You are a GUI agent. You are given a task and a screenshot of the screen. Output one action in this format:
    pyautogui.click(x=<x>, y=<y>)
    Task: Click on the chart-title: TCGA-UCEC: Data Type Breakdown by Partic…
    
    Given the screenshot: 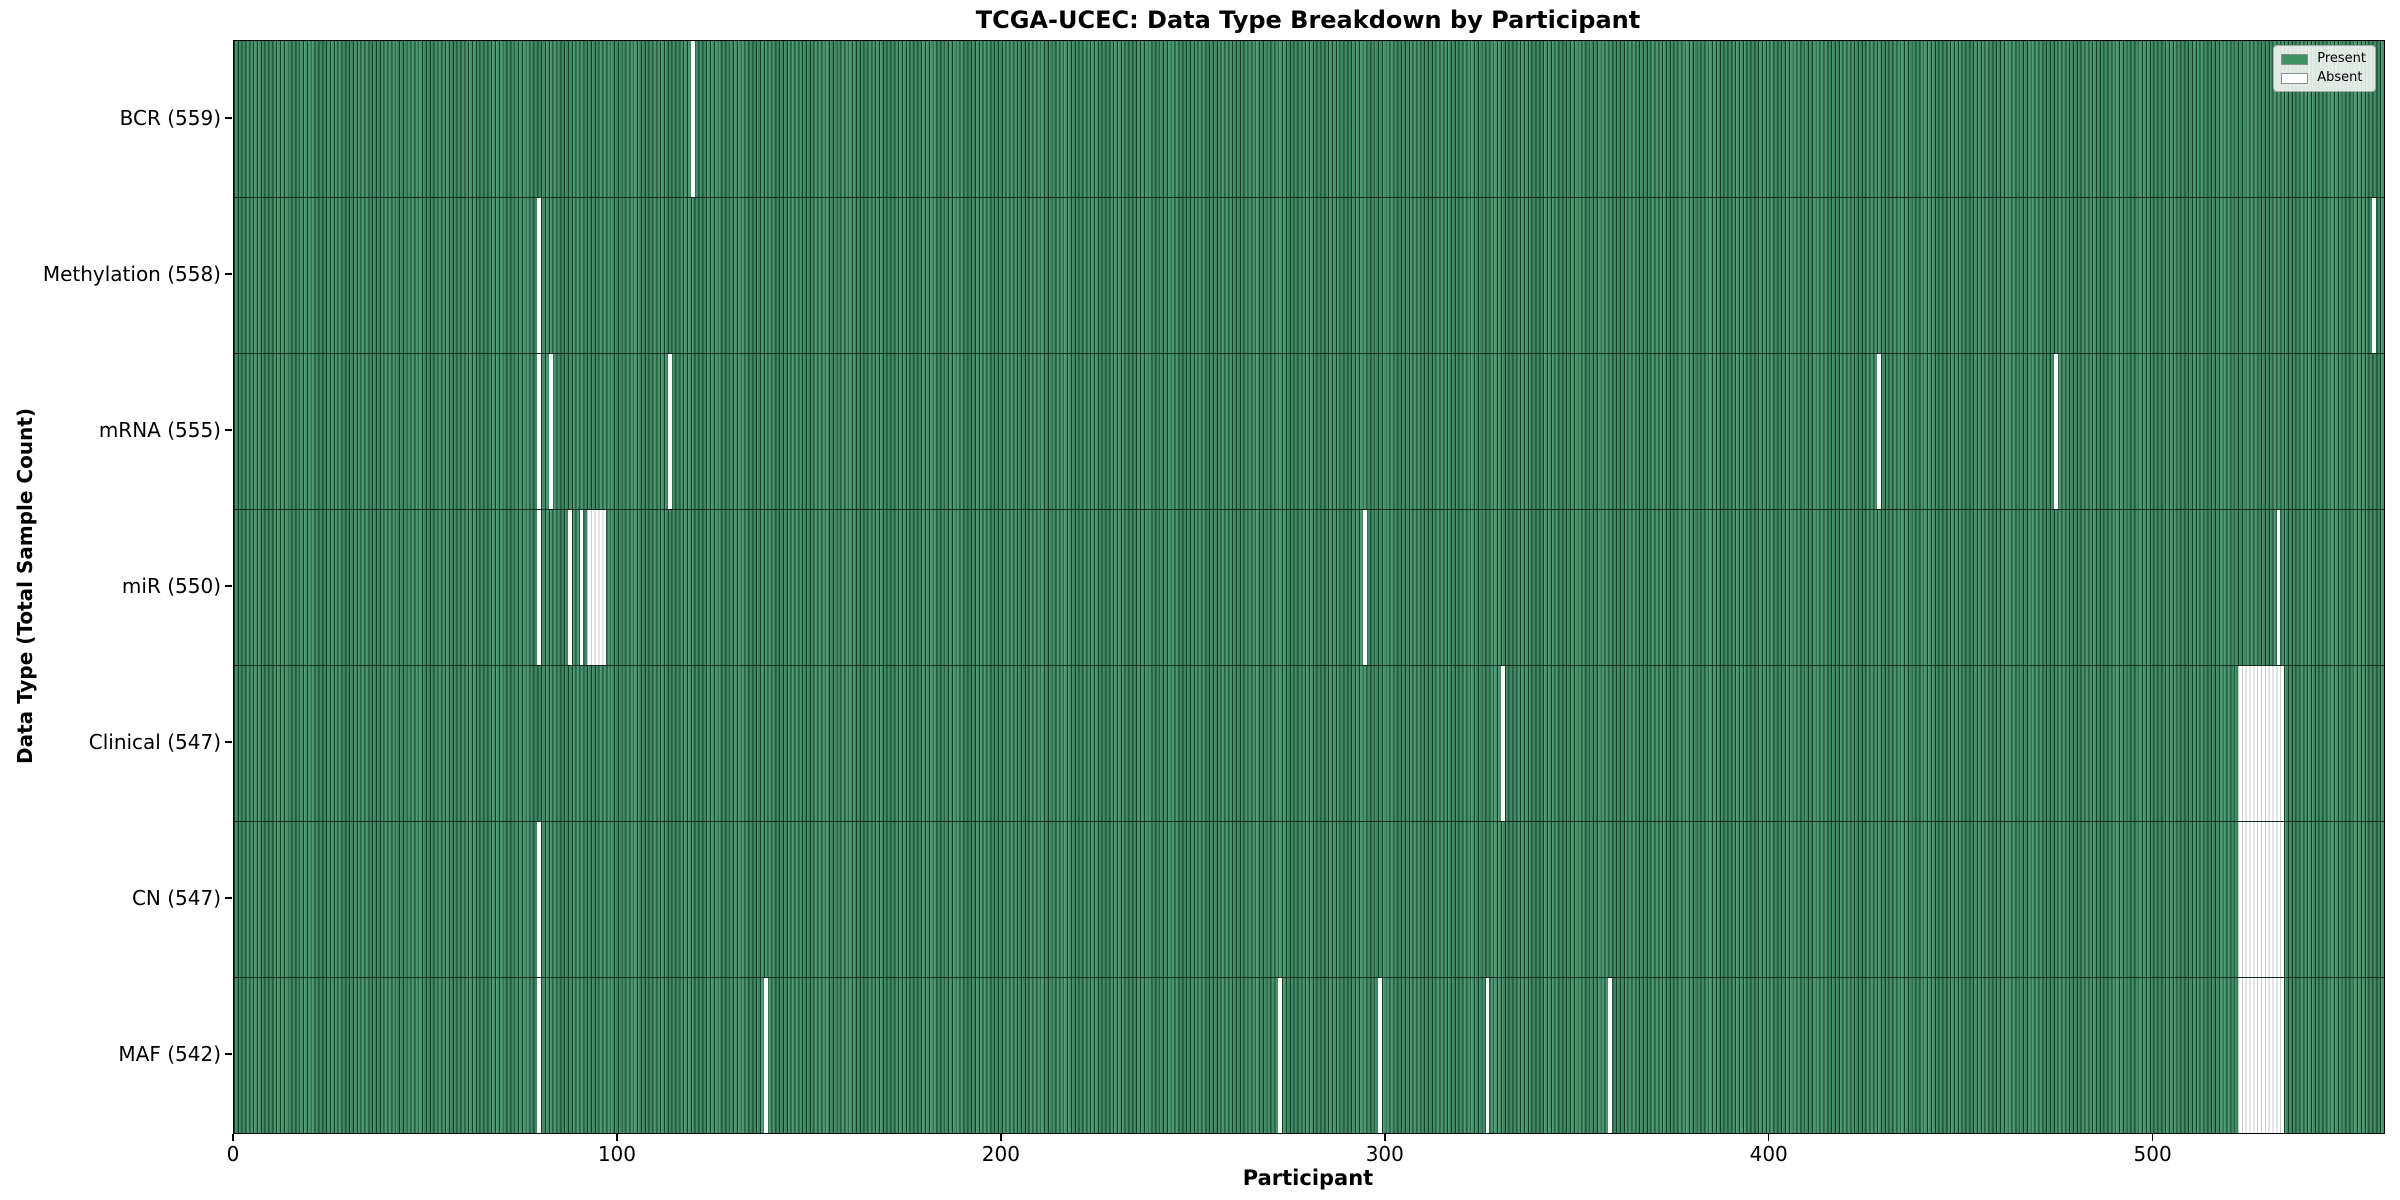 What is the action you would take?
    pyautogui.click(x=1308, y=20)
    